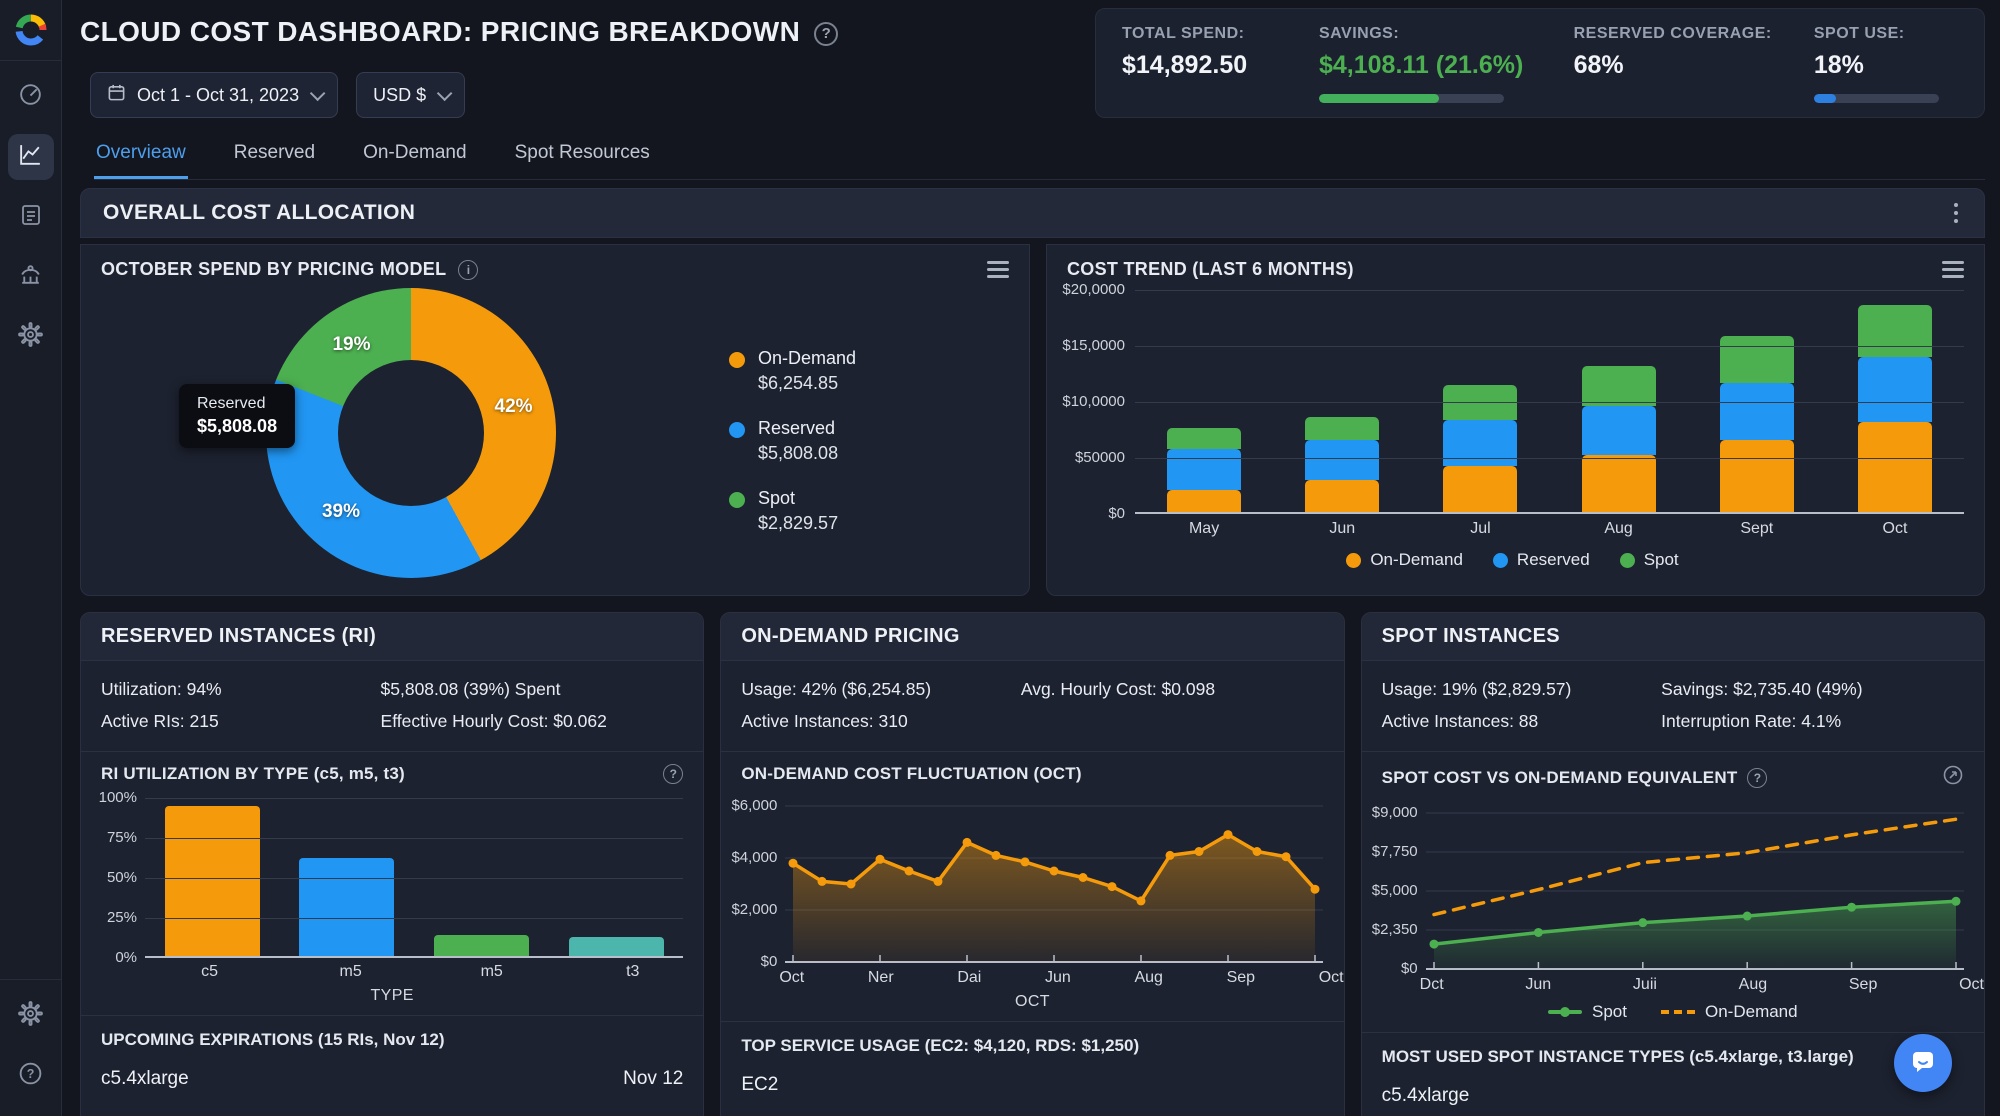 The height and width of the screenshot is (1116, 2000). I want to click on sidebar-item-settings-bottom, so click(31, 1016).